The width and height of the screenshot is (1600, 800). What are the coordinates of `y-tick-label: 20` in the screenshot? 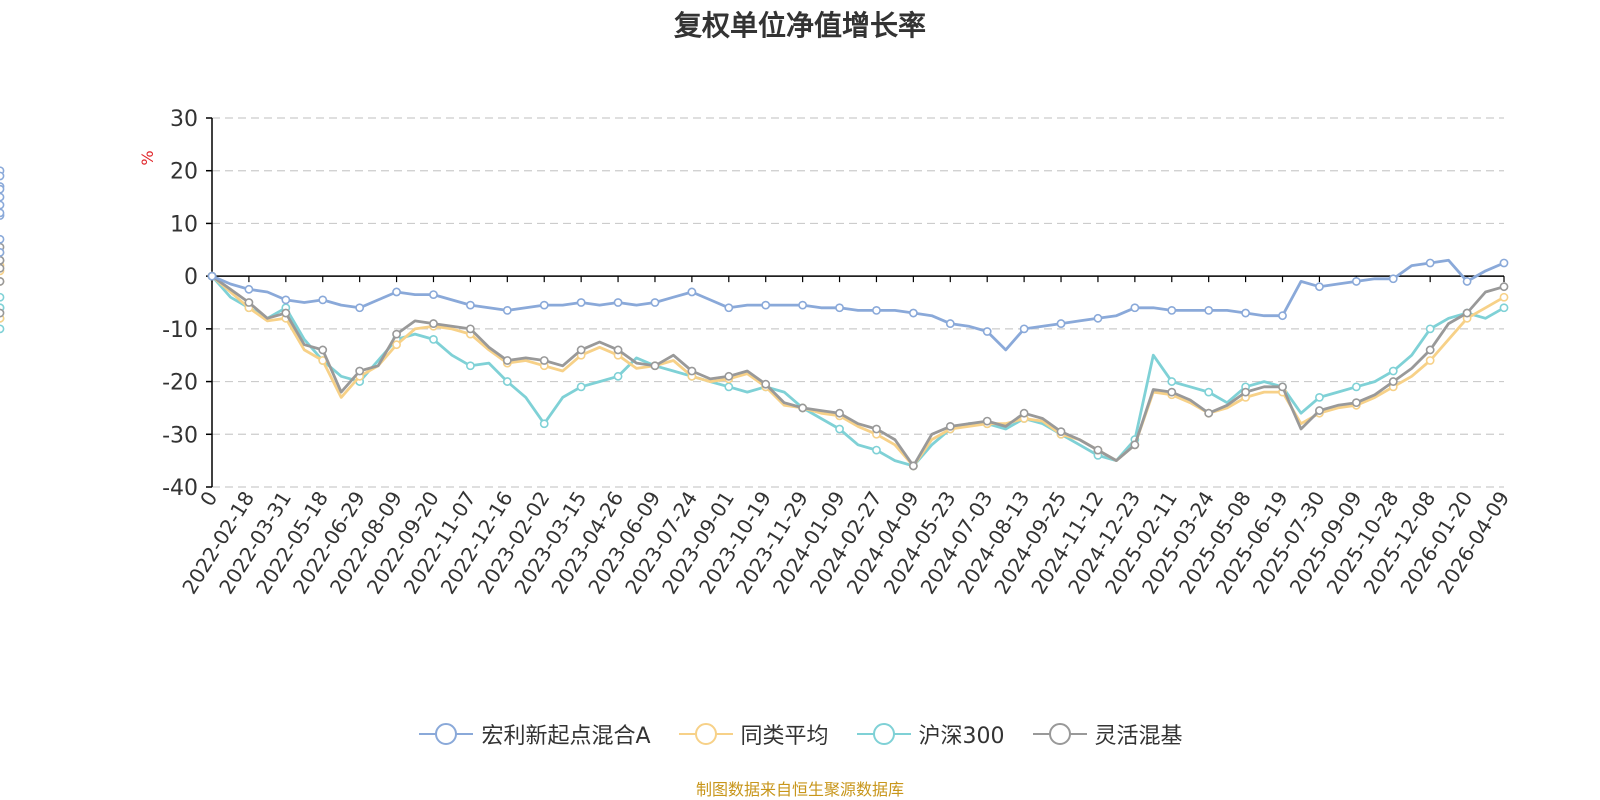 It's located at (184, 172).